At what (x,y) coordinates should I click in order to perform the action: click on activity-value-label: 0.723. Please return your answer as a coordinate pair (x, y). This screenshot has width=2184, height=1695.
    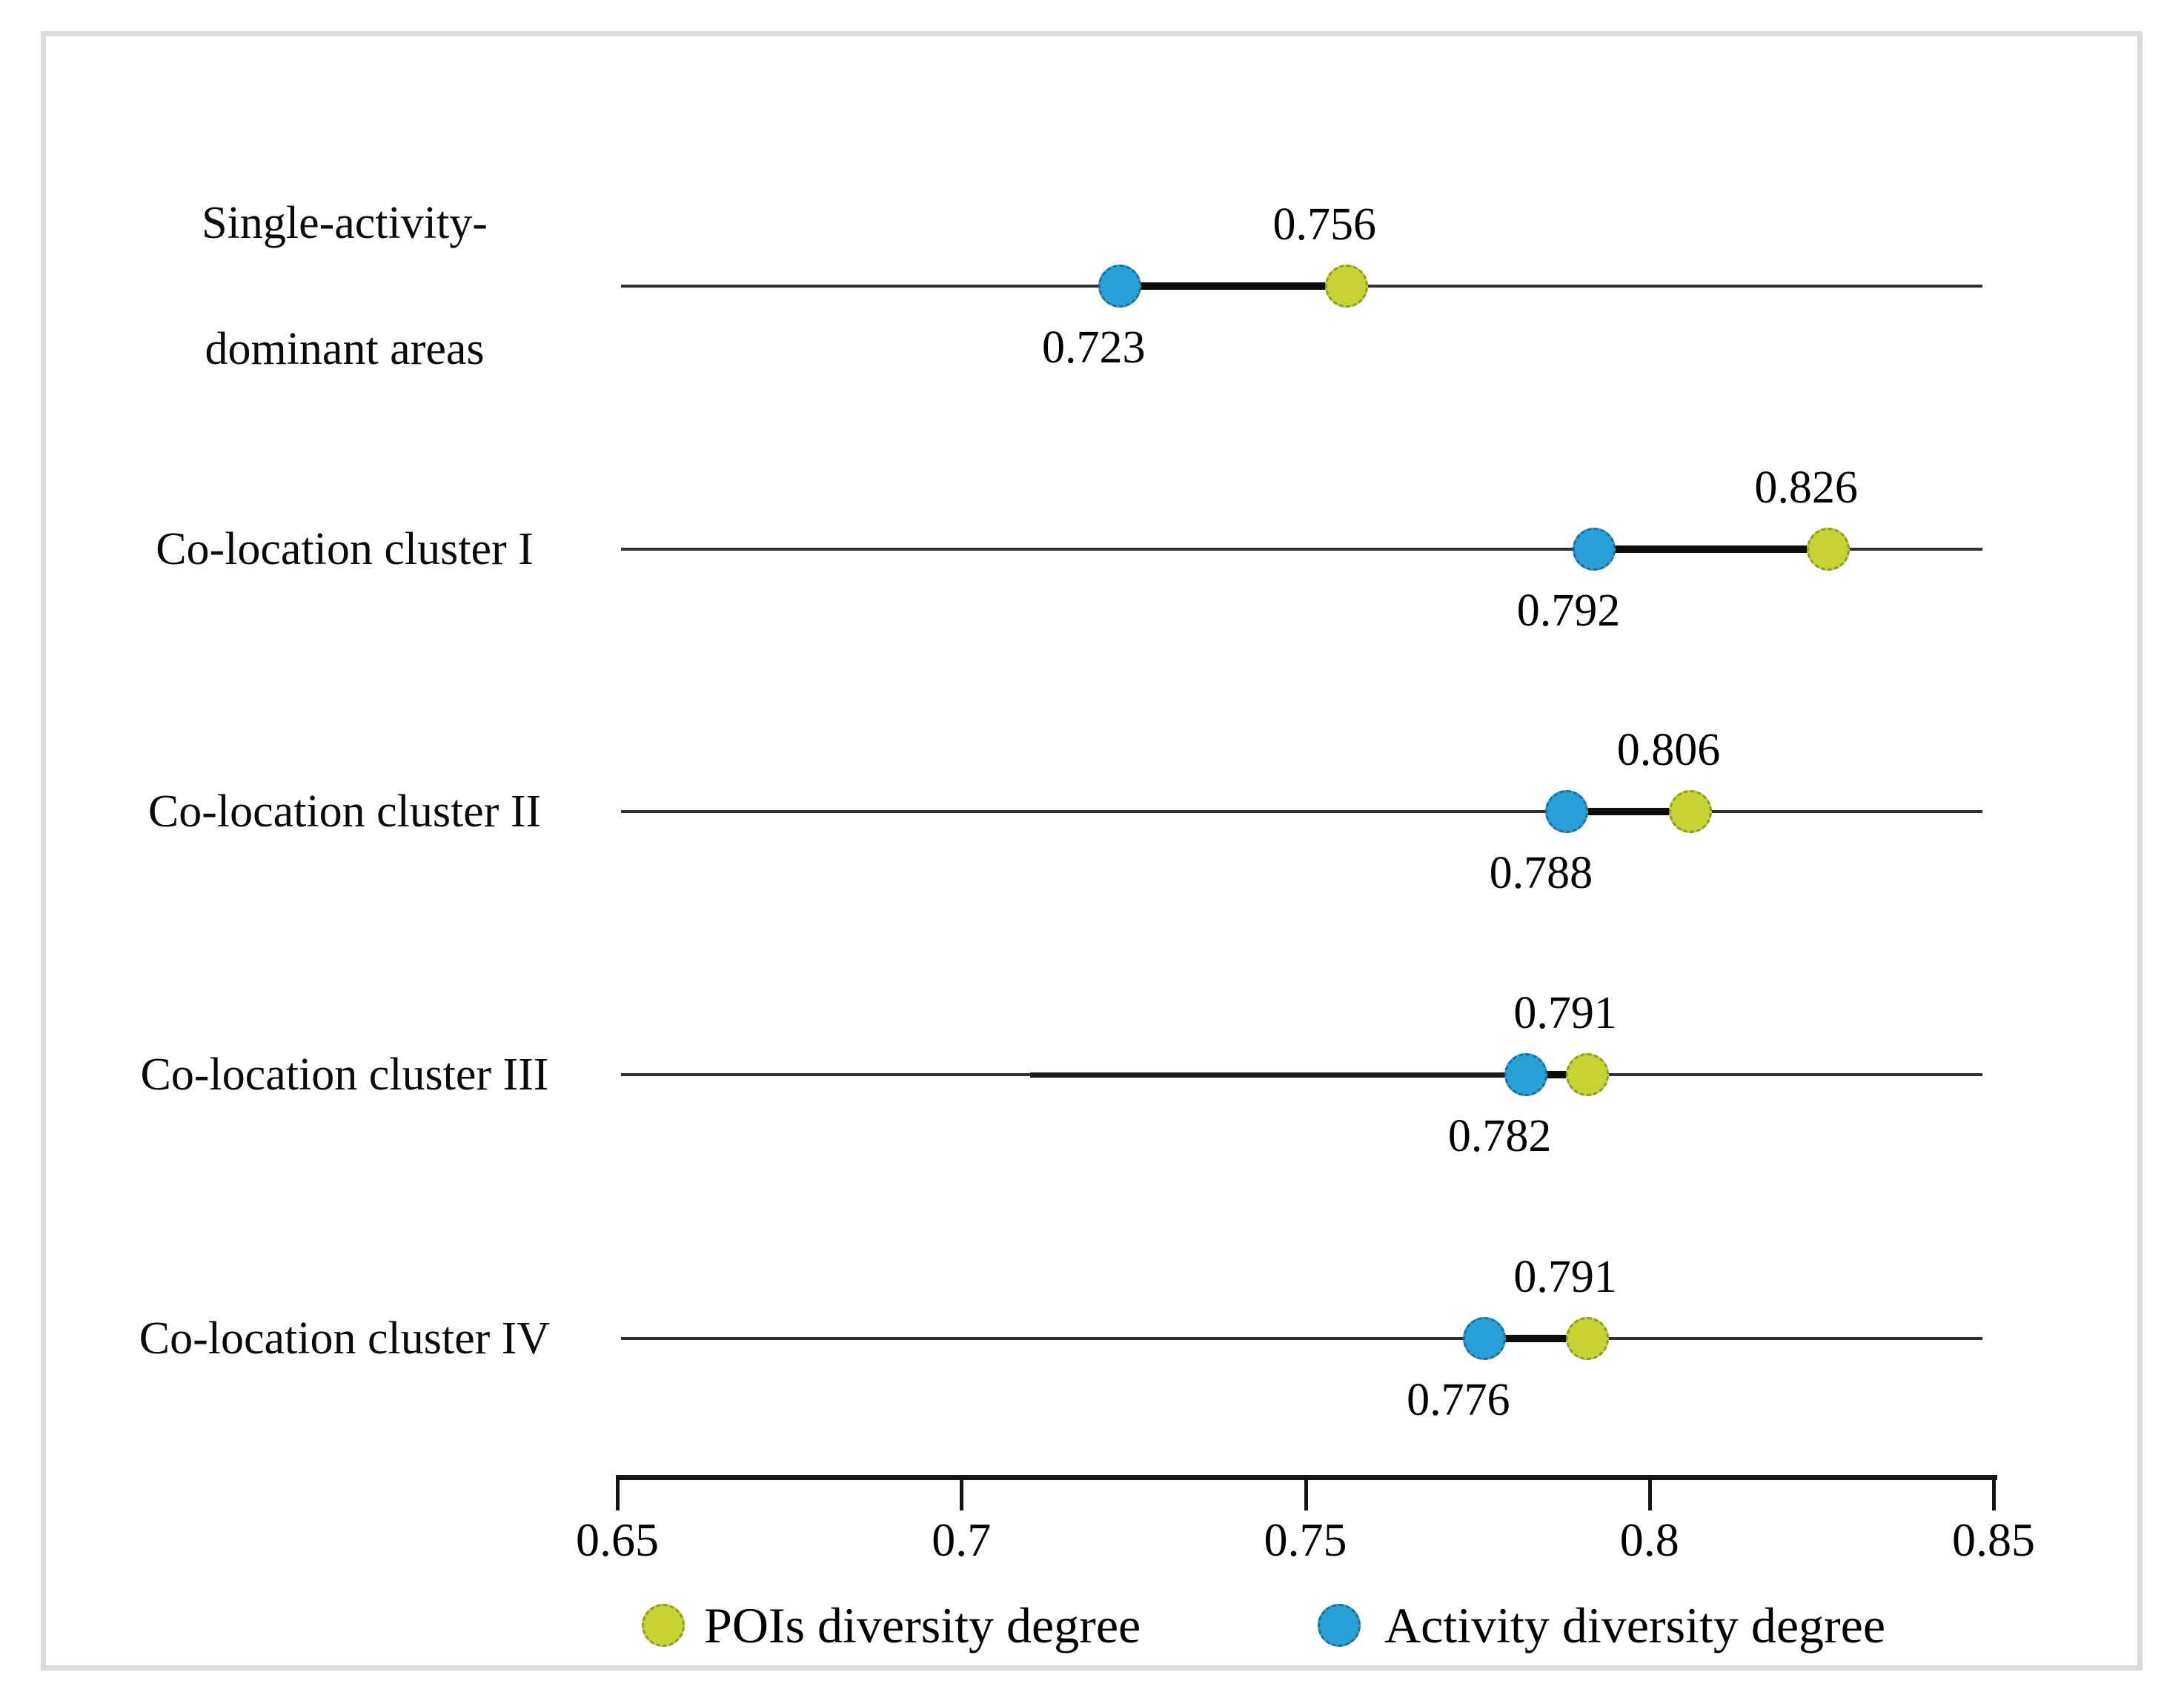
    Looking at the image, I should click on (1094, 347).